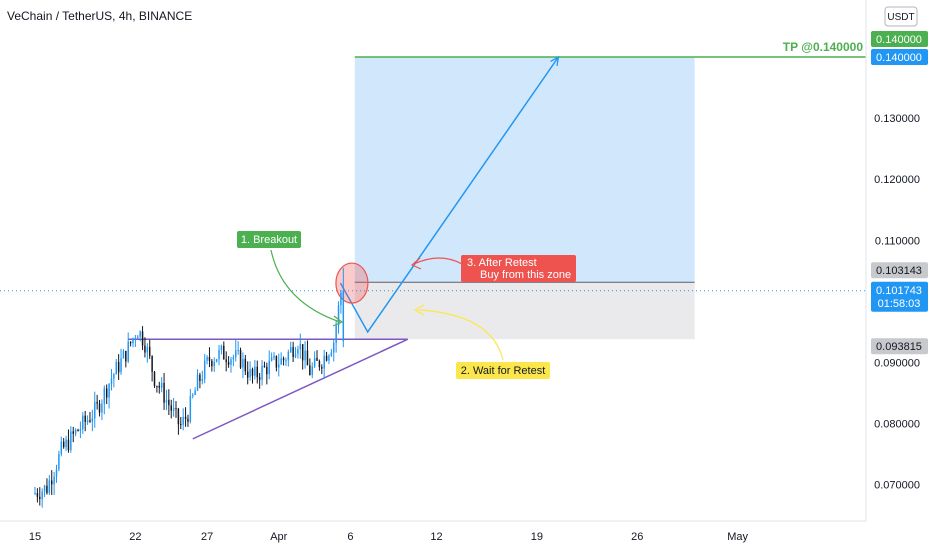 The image size is (932, 550). Describe the element at coordinates (897, 180) in the screenshot. I see `price-tick-label: 0.120000` at that location.